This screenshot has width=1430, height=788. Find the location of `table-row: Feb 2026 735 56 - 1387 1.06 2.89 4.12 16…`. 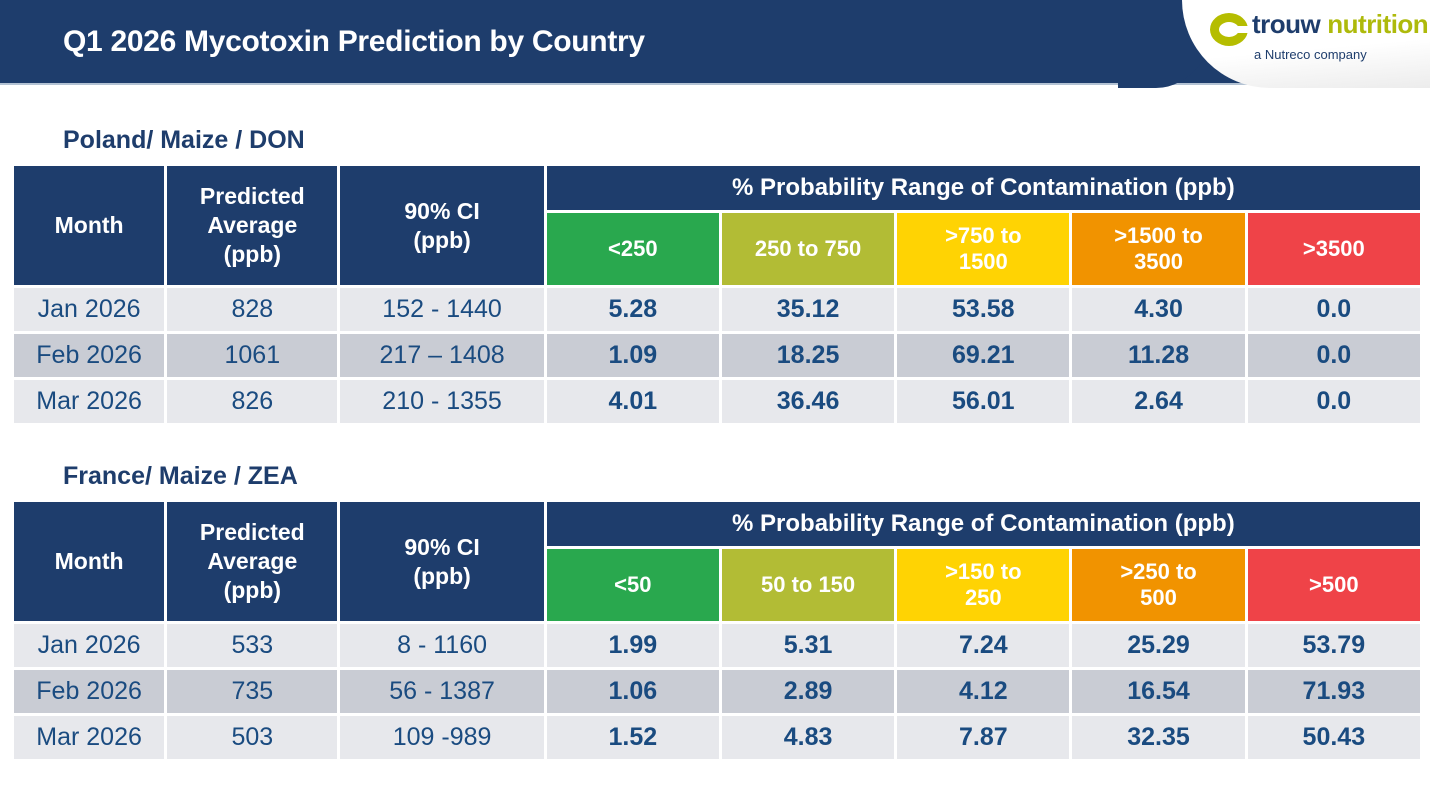

table-row: Feb 2026 735 56 - 1387 1.06 2.89 4.12 16… is located at coordinates (717, 691).